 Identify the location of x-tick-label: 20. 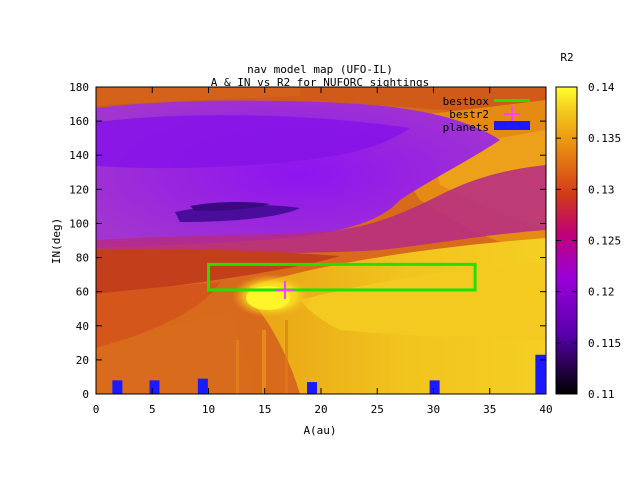
(320, 409).